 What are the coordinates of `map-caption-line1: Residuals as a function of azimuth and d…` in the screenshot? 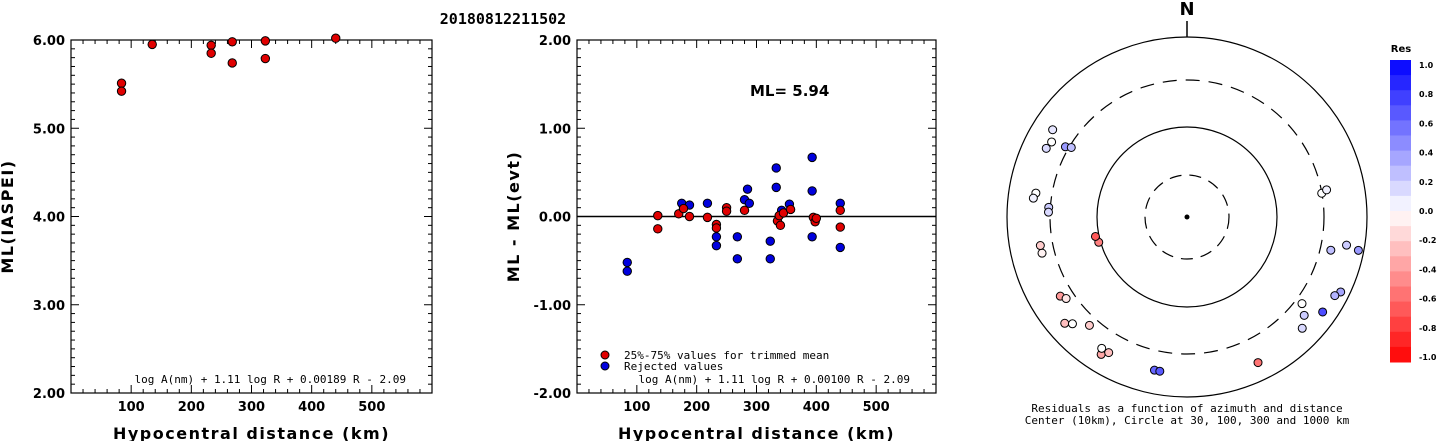 It's located at (1186, 408).